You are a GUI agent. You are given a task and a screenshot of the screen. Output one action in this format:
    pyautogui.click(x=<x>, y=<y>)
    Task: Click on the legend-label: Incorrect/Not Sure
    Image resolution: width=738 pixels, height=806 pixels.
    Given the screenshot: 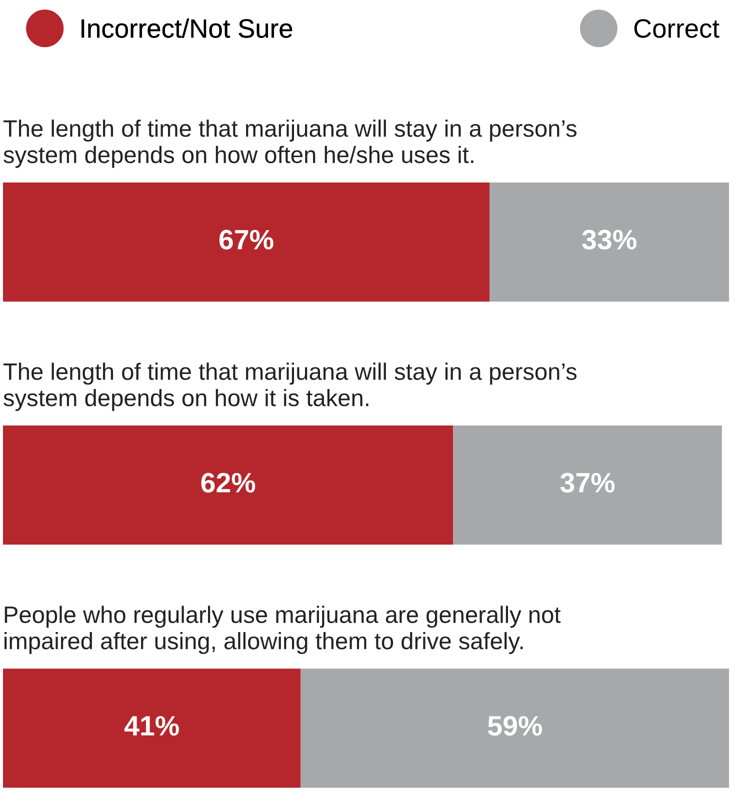 What is the action you would take?
    pyautogui.click(x=187, y=28)
    